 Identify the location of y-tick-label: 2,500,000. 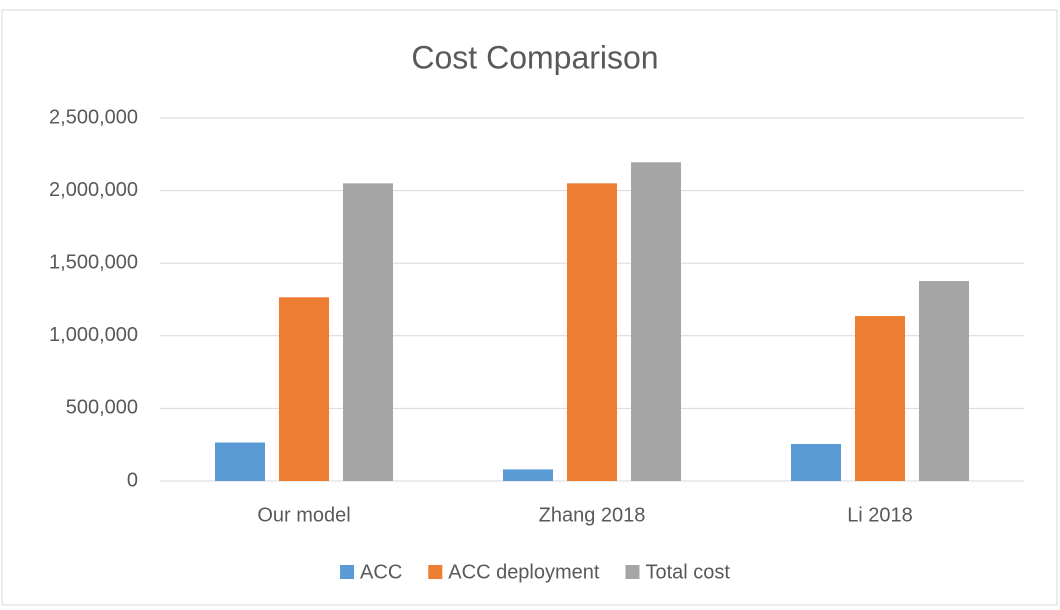
(93, 117).